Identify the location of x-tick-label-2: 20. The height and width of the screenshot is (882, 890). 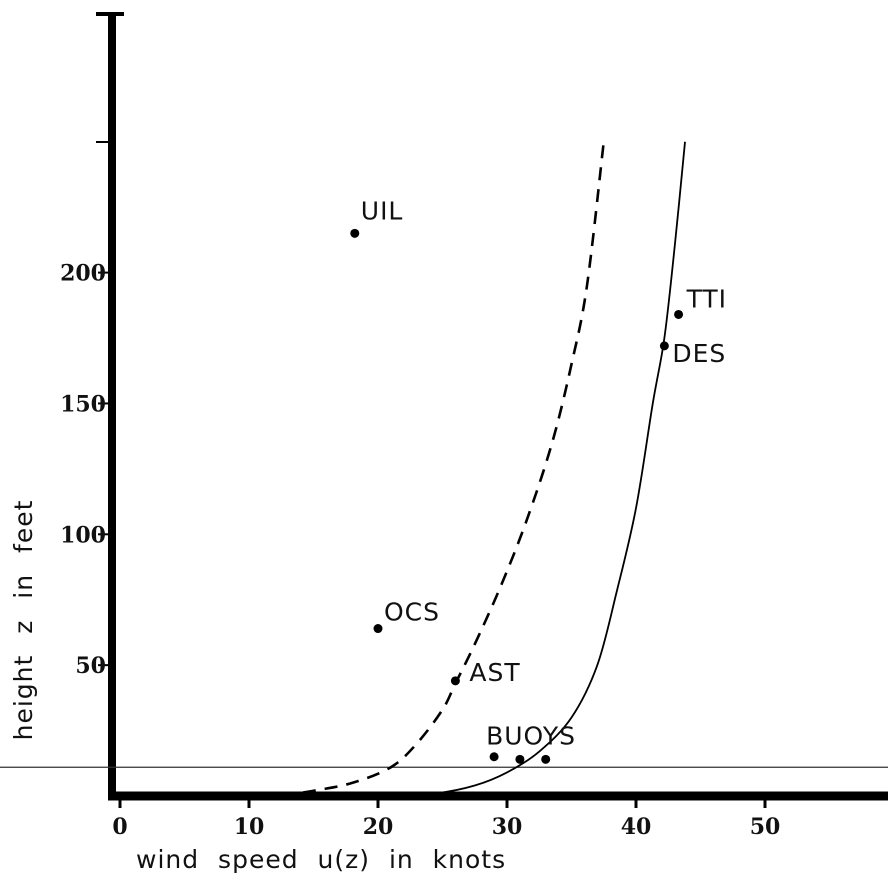
(378, 827).